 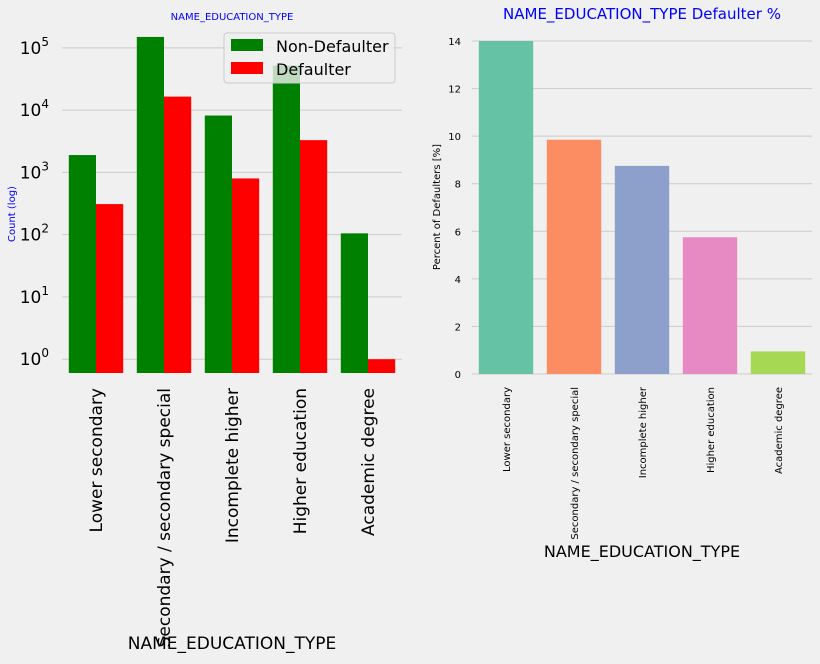 What do you see at coordinates (369, 462) in the screenshot?
I see `left-x-tick-label: Academic degree` at bounding box center [369, 462].